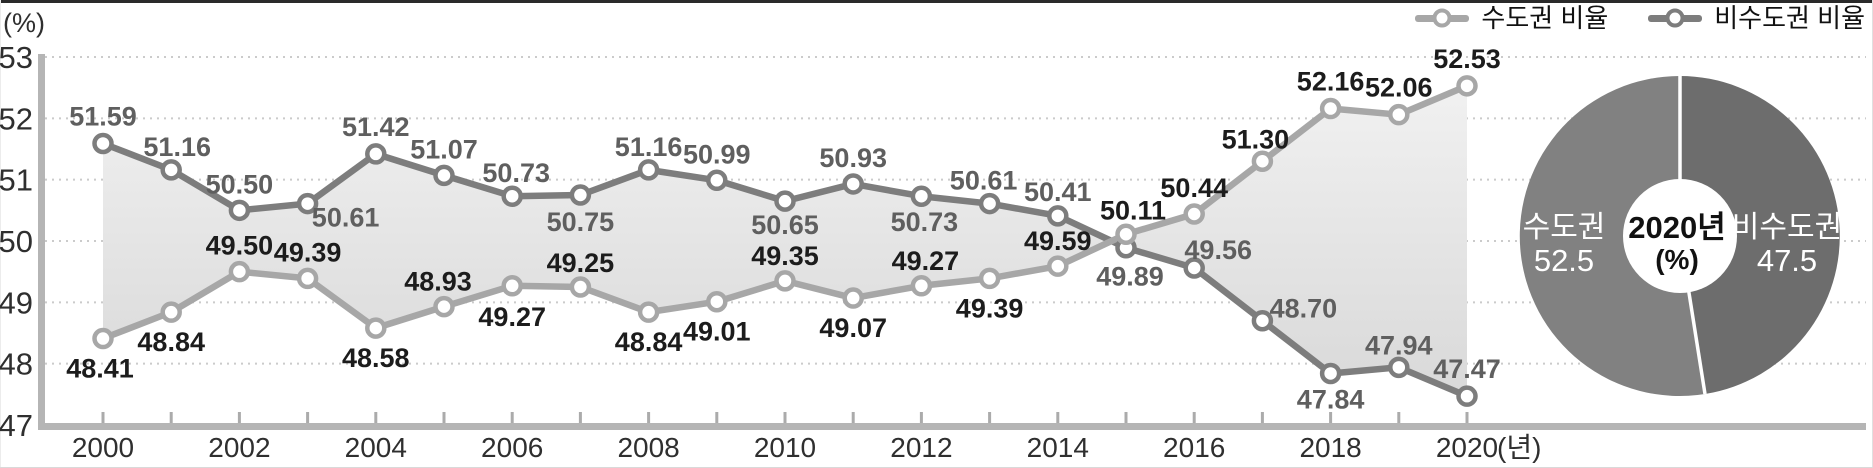  Describe the element at coordinates (1058, 447) in the screenshot. I see `x-tick-label: 2014` at that location.